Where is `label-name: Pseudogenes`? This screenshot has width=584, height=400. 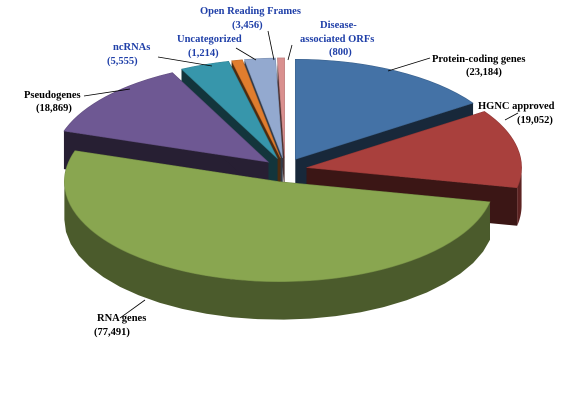 label-name: Pseudogenes is located at coordinates (52, 95).